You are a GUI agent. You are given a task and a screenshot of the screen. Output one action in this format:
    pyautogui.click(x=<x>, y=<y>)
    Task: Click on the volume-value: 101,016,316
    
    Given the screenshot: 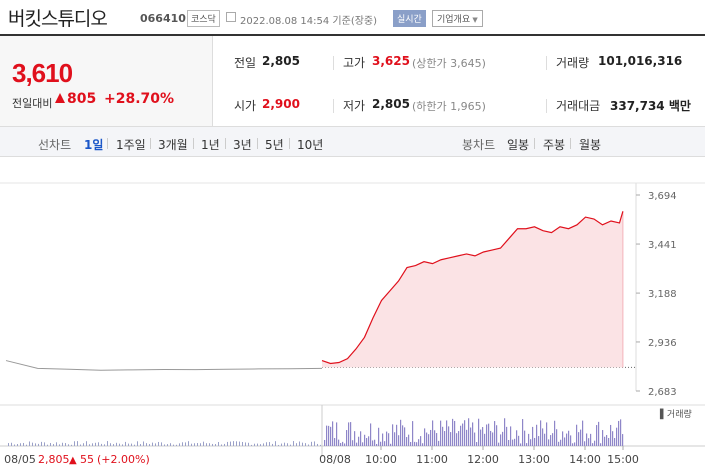 What is the action you would take?
    pyautogui.click(x=640, y=61)
    